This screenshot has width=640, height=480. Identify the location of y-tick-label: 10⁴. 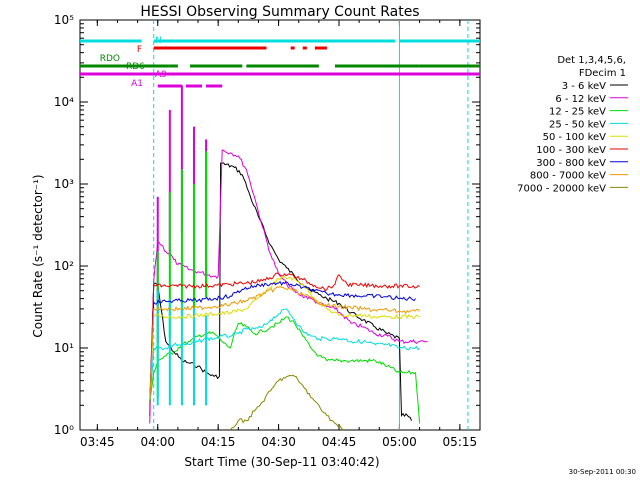
(64, 102).